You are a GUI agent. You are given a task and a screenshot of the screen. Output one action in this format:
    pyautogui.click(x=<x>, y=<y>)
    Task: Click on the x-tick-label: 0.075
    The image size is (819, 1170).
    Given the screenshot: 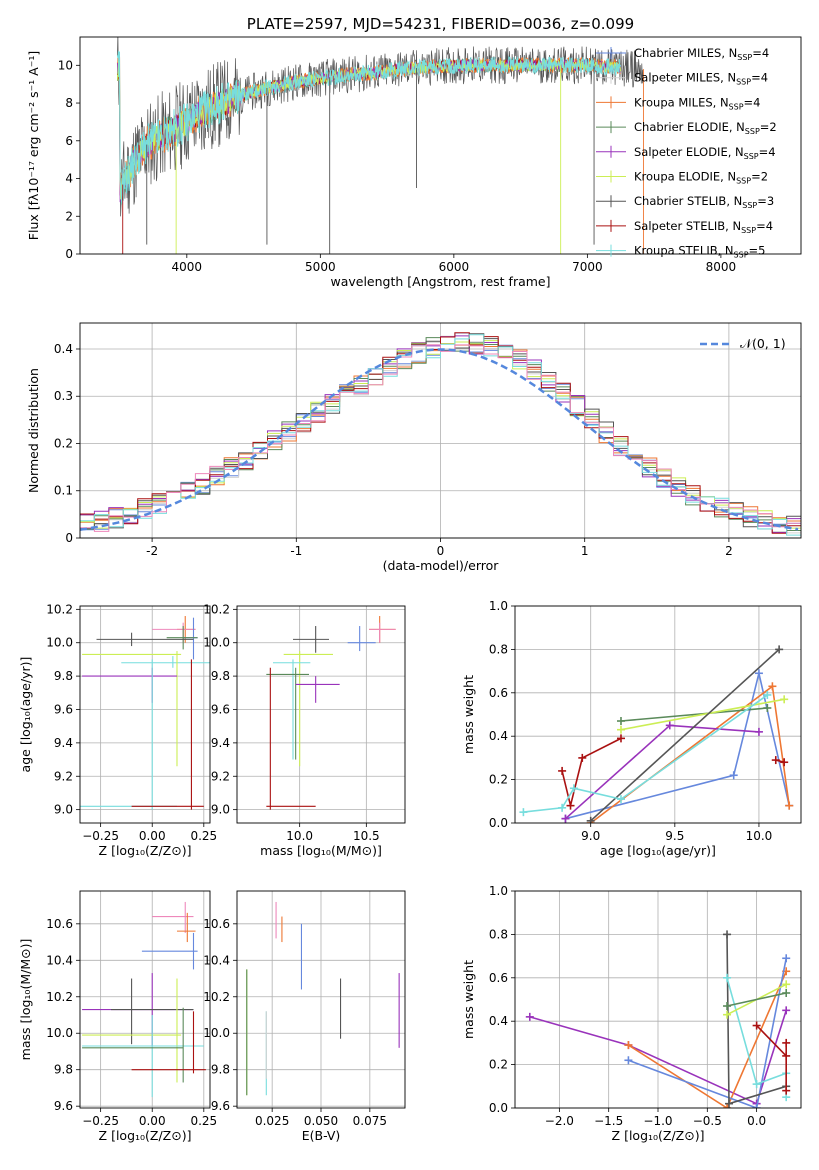 What is the action you would take?
    pyautogui.click(x=370, y=1121)
    